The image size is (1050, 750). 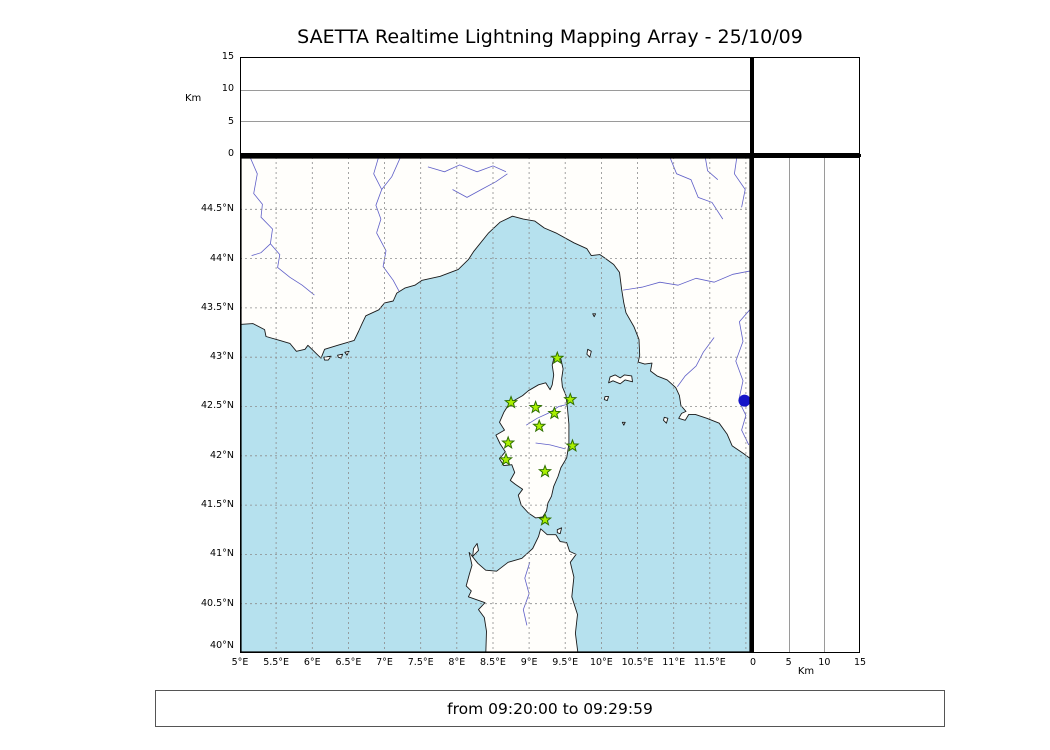 What do you see at coordinates (222, 455) in the screenshot?
I see `latitude-tick-label: 42°N` at bounding box center [222, 455].